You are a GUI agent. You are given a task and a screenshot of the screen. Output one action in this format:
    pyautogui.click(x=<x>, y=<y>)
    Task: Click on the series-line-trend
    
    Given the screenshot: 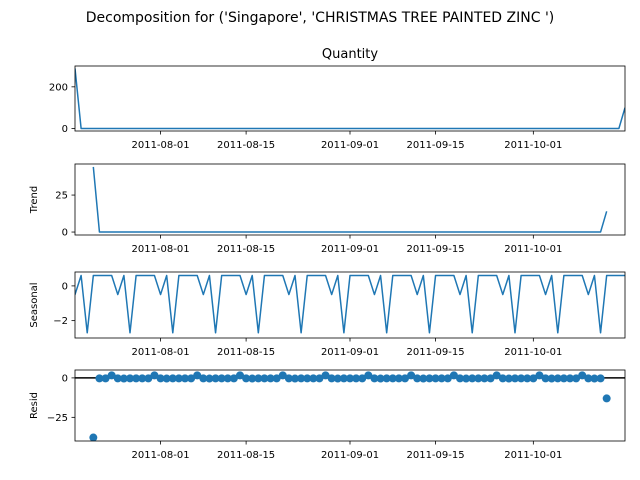 What is the action you would take?
    pyautogui.click(x=350, y=199)
    